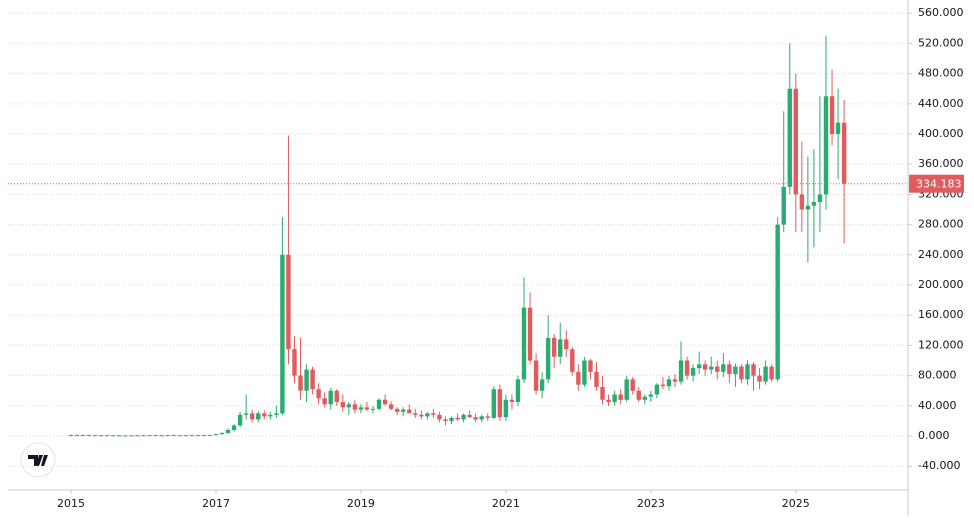 This screenshot has width=974, height=526. Describe the element at coordinates (506, 503) in the screenshot. I see `x-tick-label: 2021` at that location.